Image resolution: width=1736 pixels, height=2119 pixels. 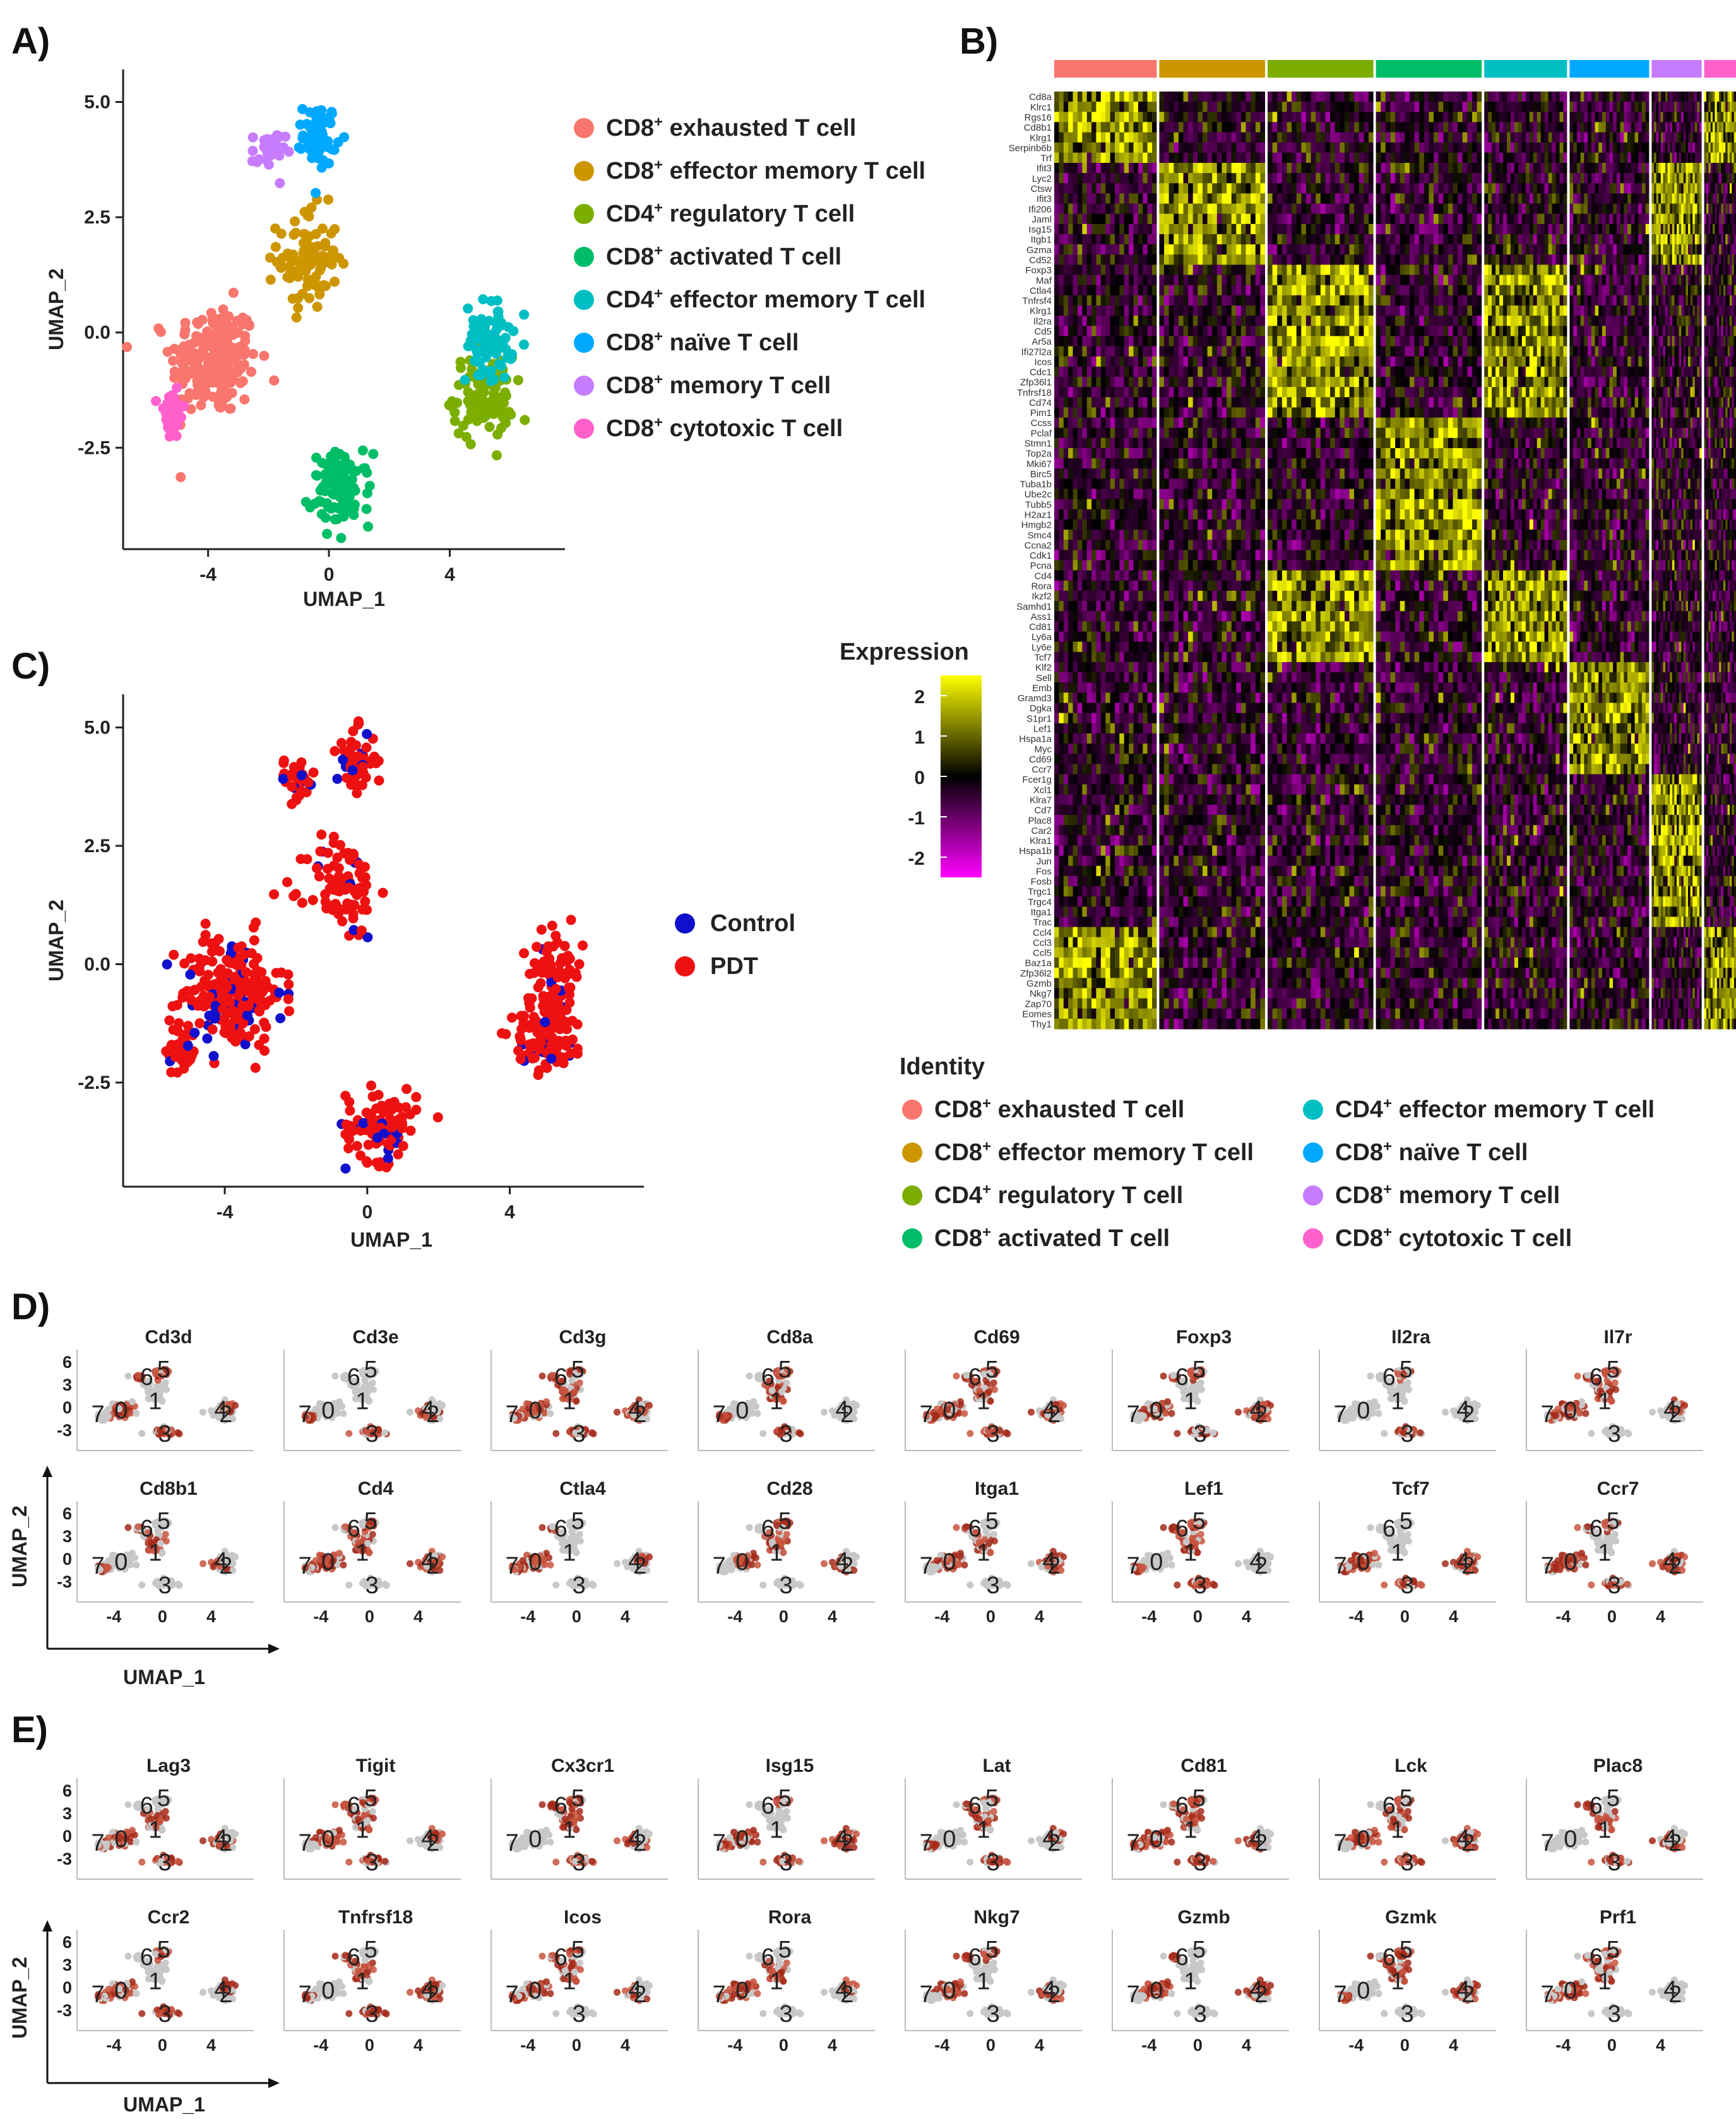 I want to click on panel-c-letter: C), so click(x=31, y=666).